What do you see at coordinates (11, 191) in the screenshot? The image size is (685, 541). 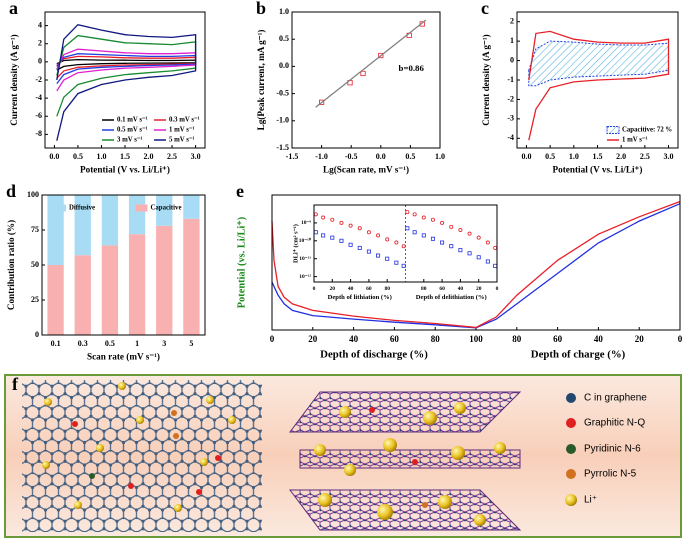 I see `panel-label: d` at bounding box center [11, 191].